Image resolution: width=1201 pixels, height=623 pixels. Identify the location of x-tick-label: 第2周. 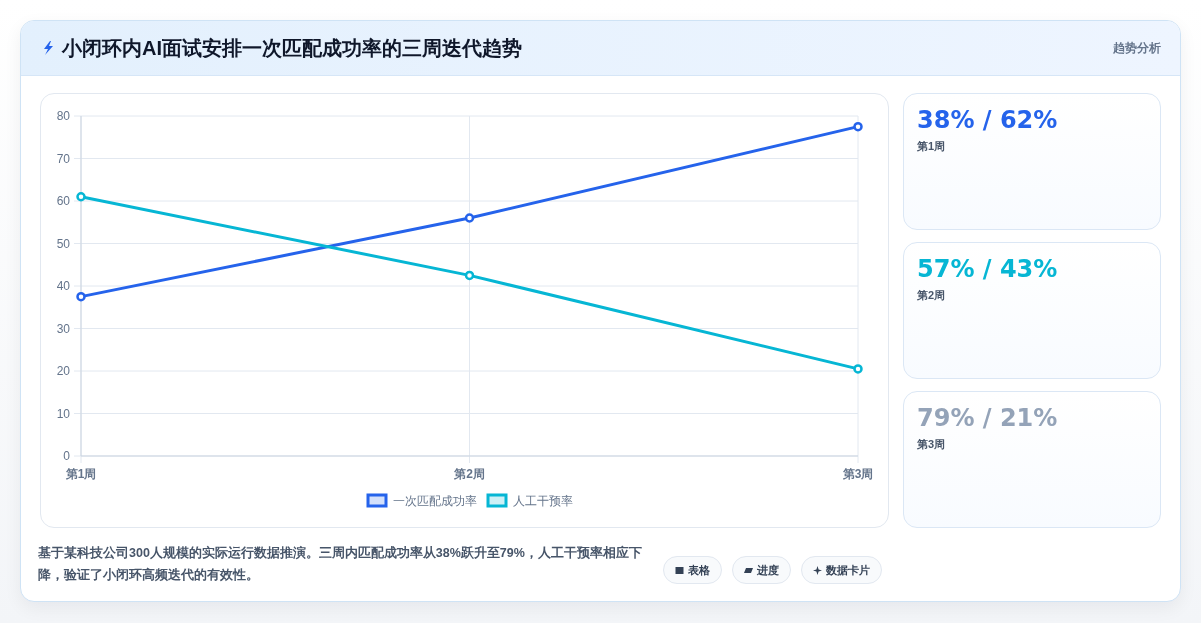
(469, 474).